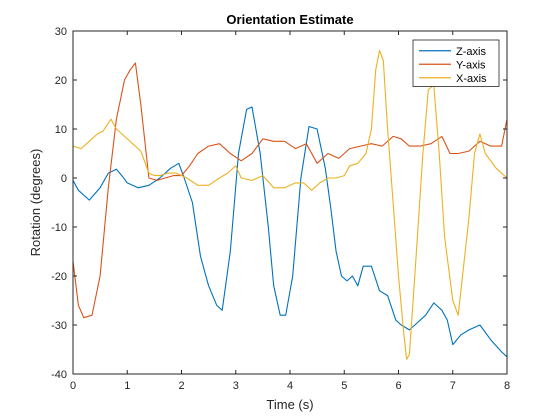 This screenshot has height=420, width=560. Describe the element at coordinates (507, 386) in the screenshot. I see `x-tick-label: 8` at that location.